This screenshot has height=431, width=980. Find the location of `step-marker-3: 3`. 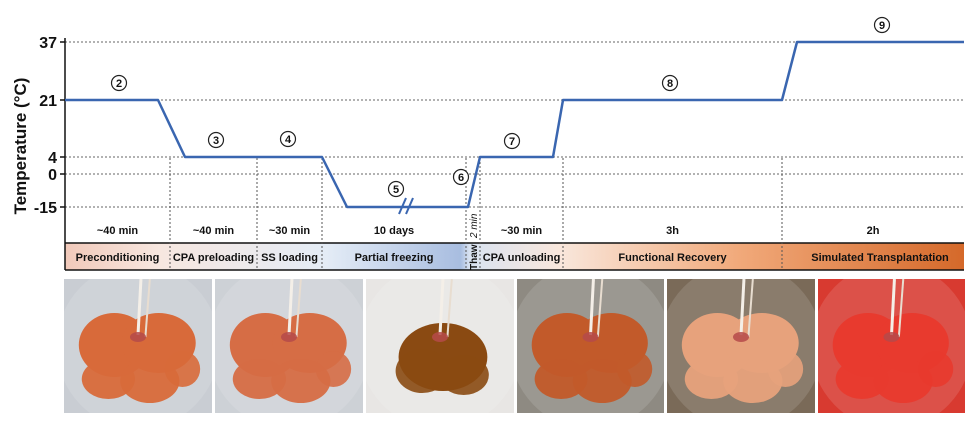

step-marker-3: 3 is located at coordinates (216, 140).